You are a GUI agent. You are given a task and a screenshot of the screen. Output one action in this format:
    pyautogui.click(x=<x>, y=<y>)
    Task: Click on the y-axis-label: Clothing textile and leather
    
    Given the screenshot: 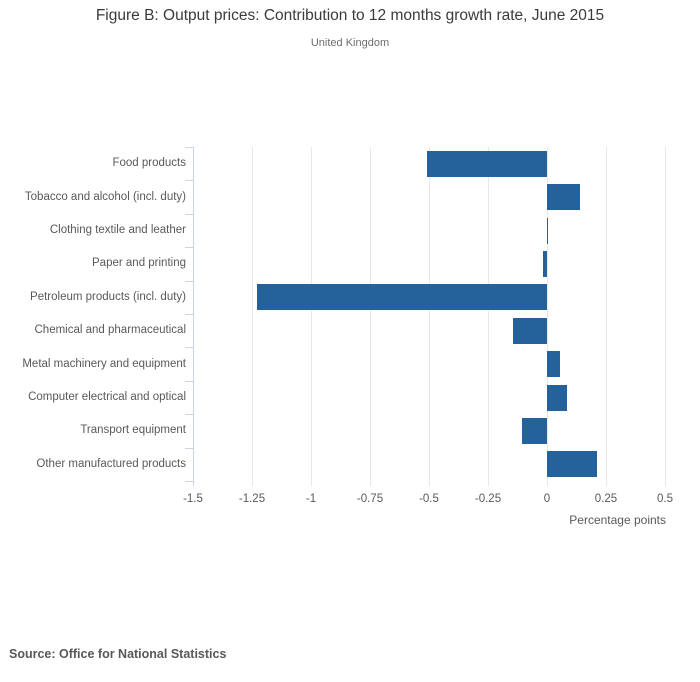 What is the action you would take?
    pyautogui.click(x=117, y=230)
    